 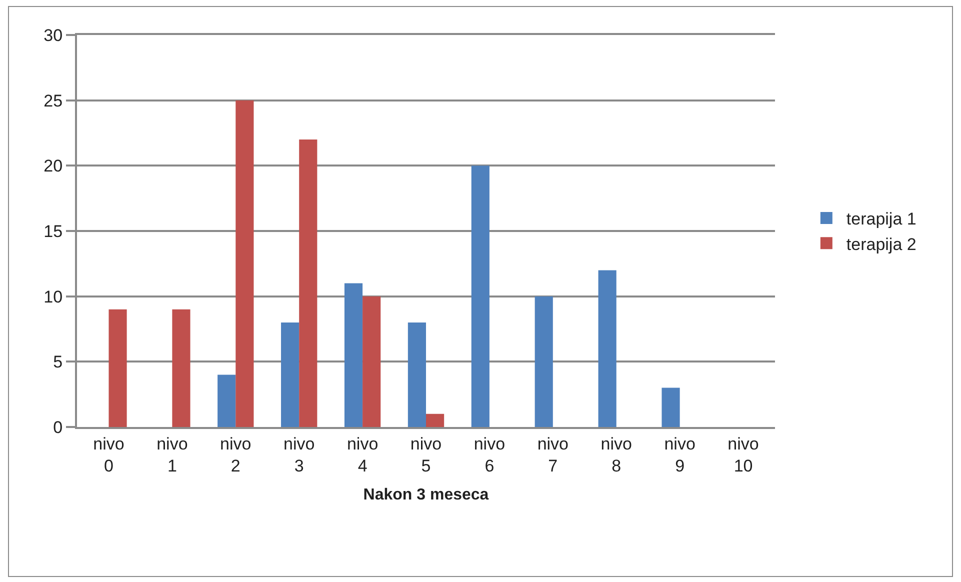 What do you see at coordinates (881, 219) in the screenshot?
I see `legend-label: terapija 1` at bounding box center [881, 219].